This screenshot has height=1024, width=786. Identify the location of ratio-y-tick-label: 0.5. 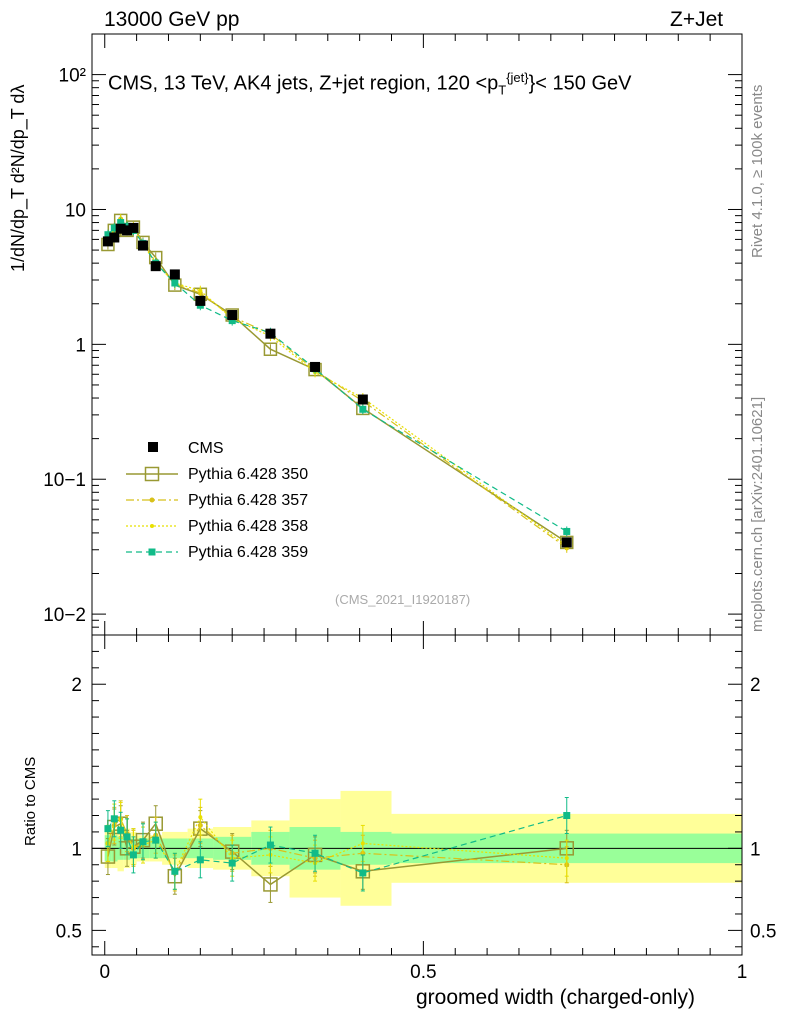
(69, 931).